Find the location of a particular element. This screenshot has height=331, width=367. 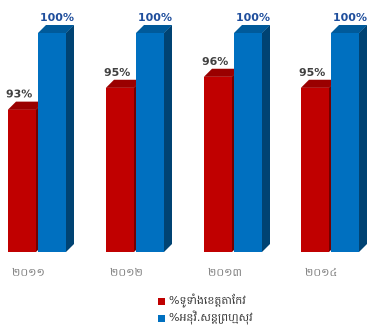

data-label-s2-3: 100% is located at coordinates (253, 17).